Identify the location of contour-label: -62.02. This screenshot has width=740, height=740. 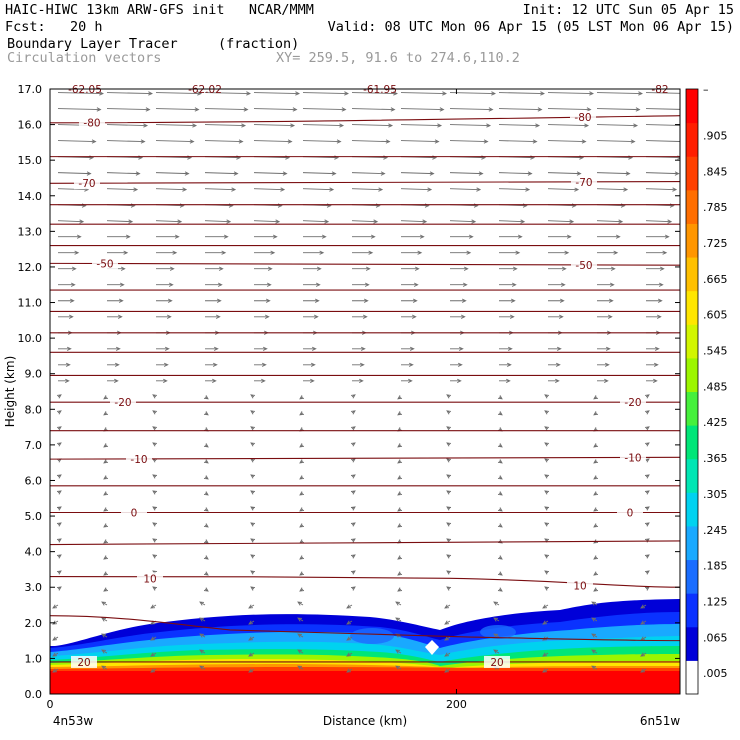
(205, 90).